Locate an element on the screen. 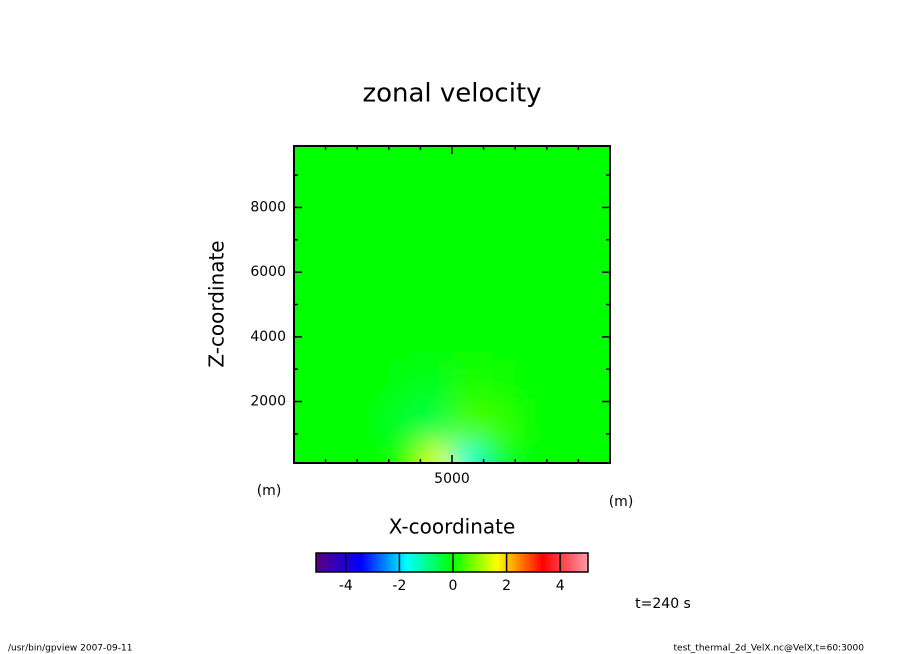 The height and width of the screenshot is (654, 904). x-tick-label: 5000 is located at coordinates (452, 479).